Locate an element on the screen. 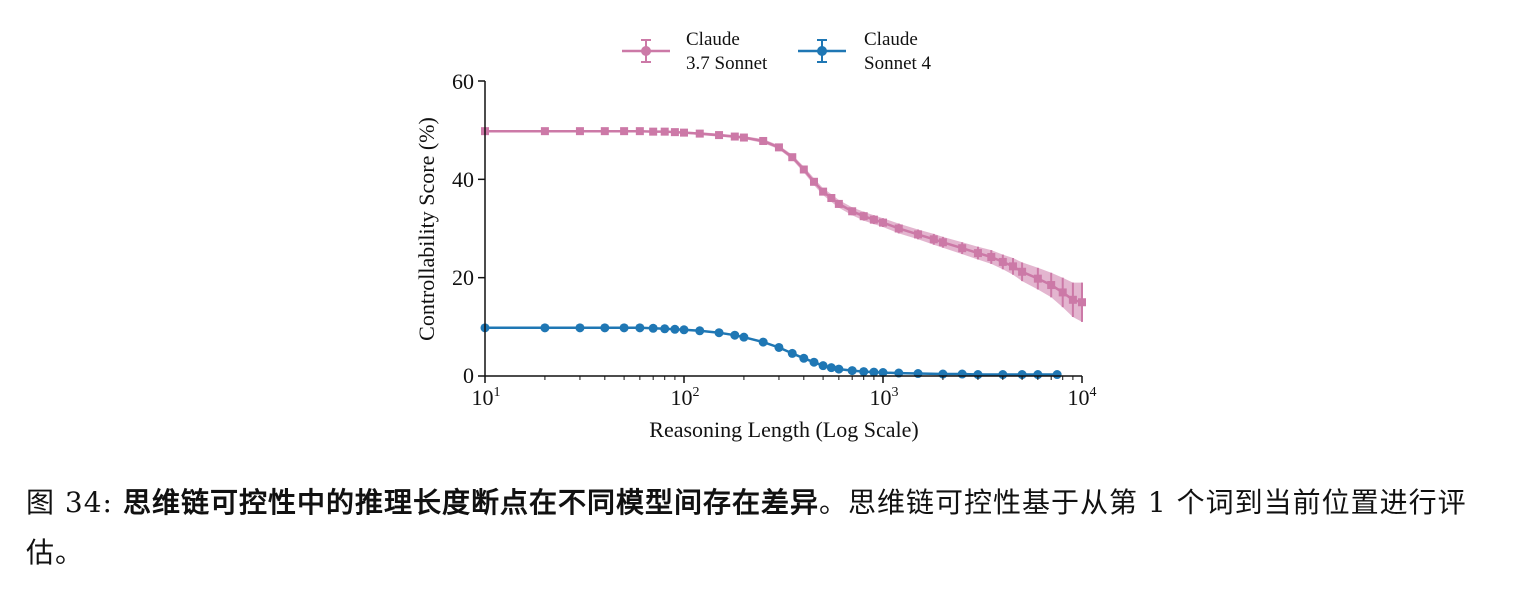  y-tick-labels: 0 20 40 60 is located at coordinates (463, 228).